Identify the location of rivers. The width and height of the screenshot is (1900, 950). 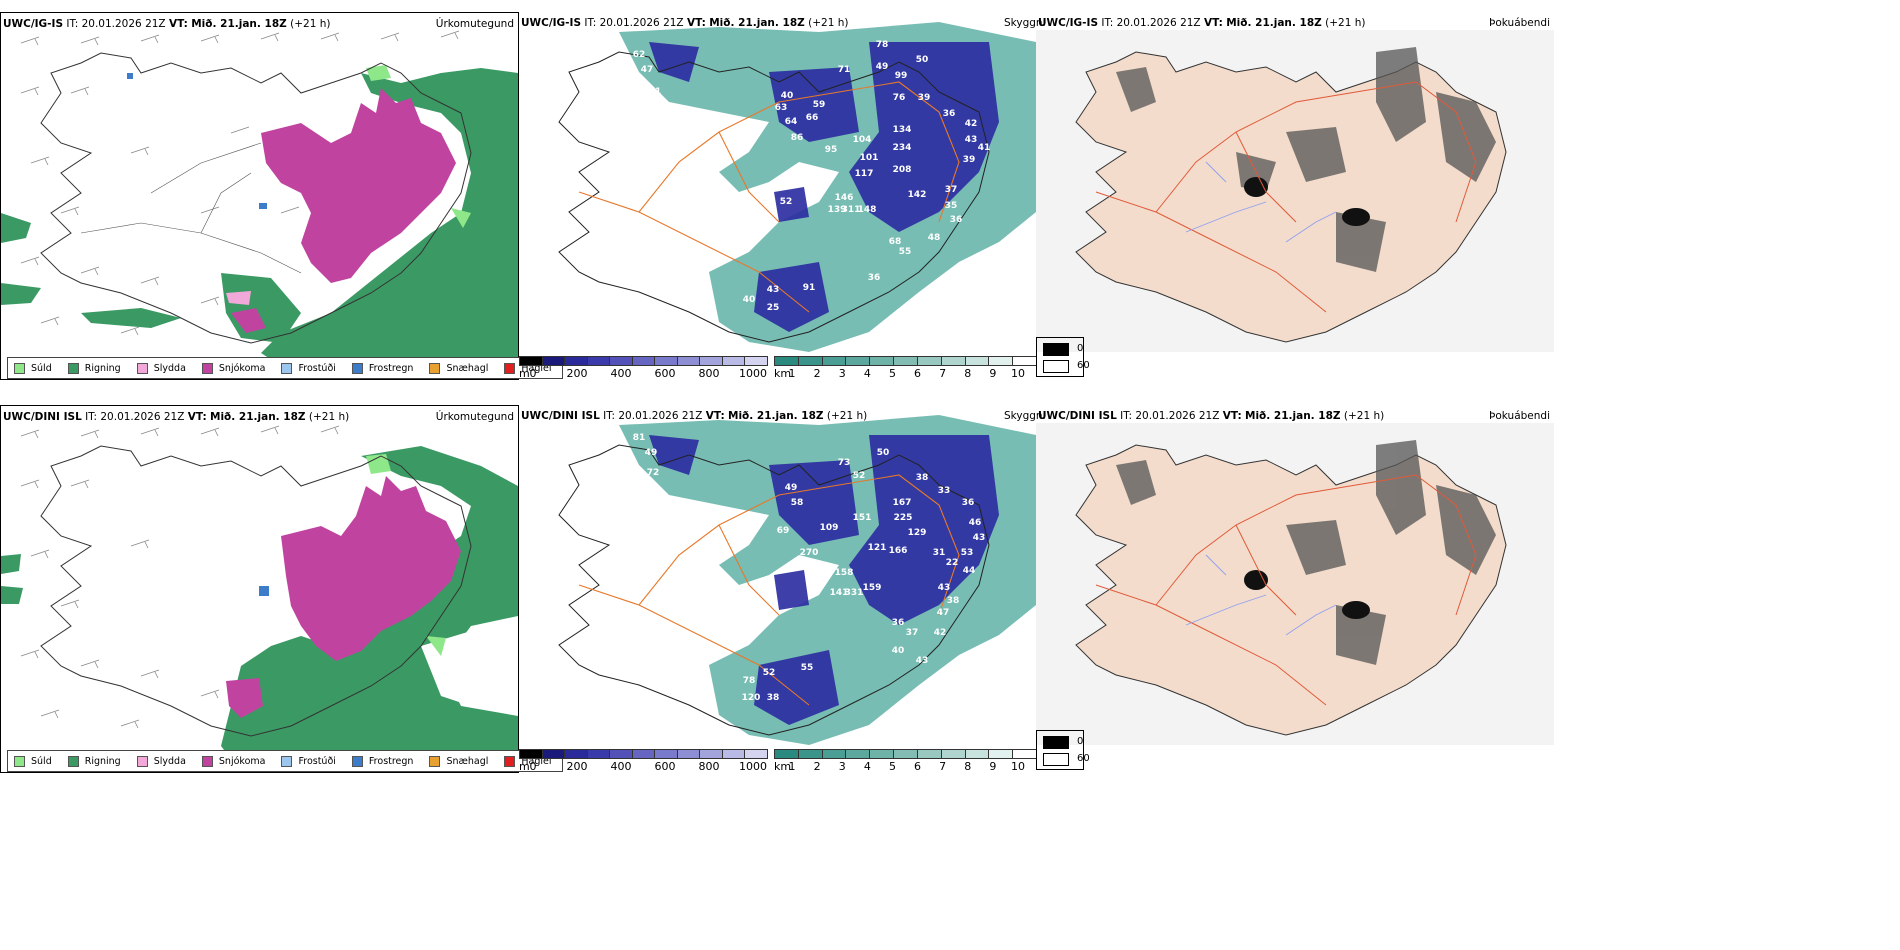
(1261, 595).